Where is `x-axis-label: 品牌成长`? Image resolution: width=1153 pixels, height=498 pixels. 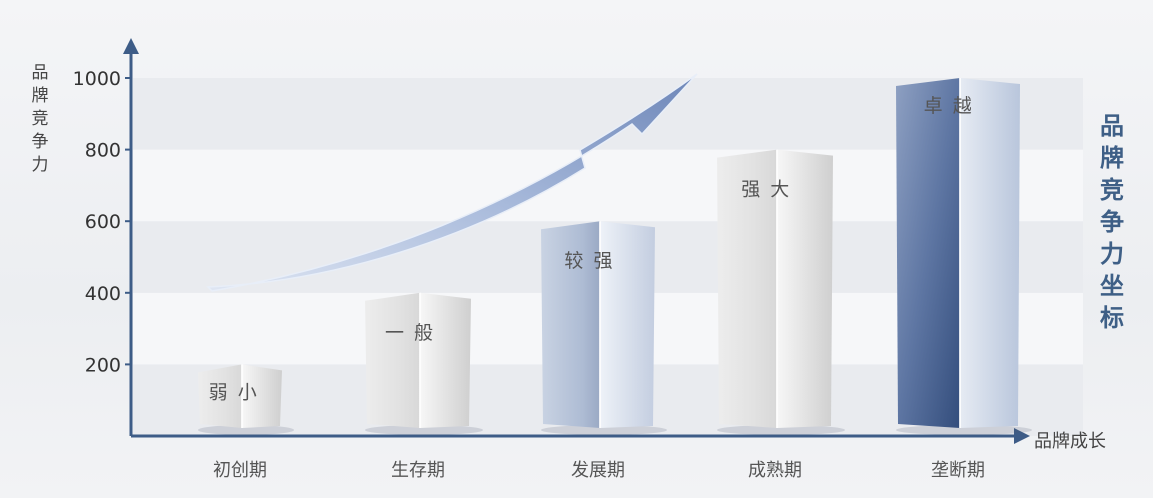
x-axis-label: 品牌成长 is located at coordinates (1070, 441).